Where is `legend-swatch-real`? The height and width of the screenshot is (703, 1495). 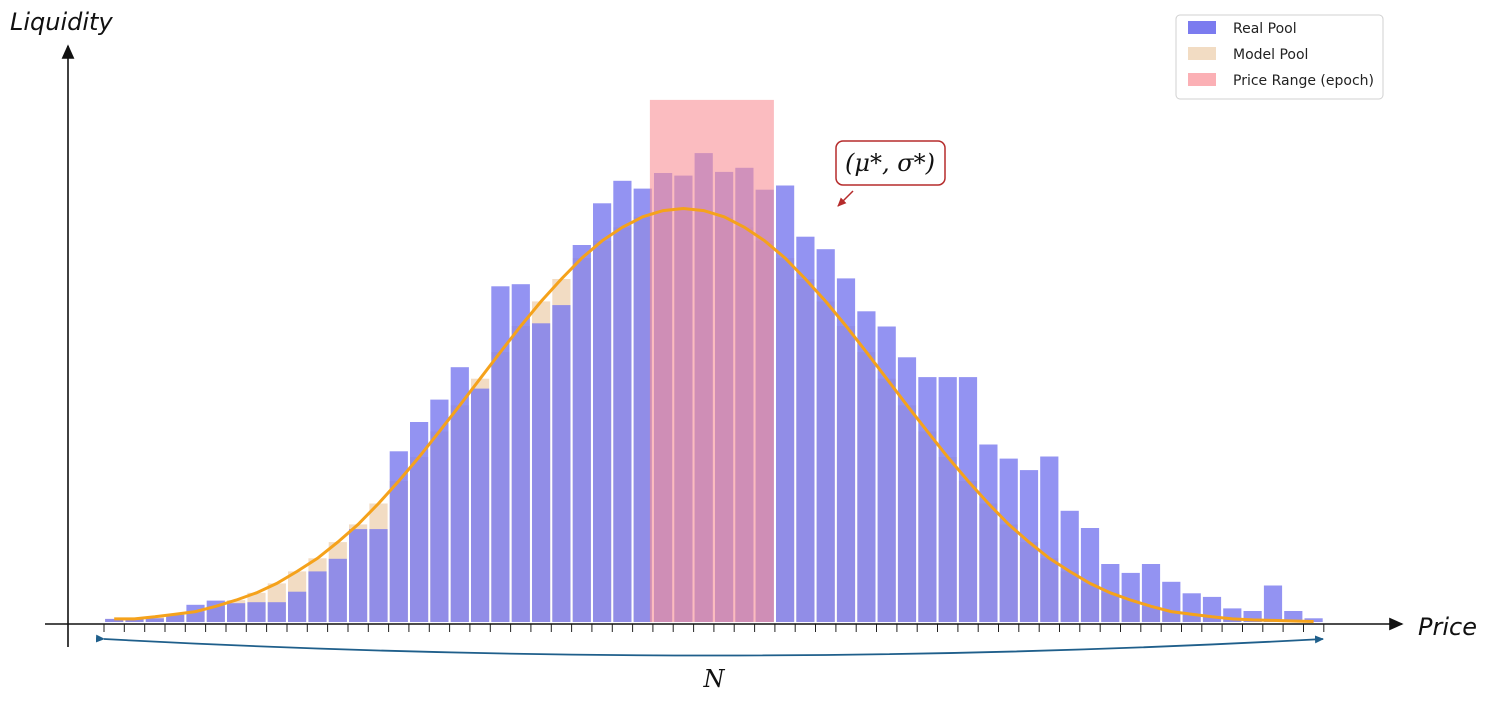
legend-swatch-real is located at coordinates (1202, 27).